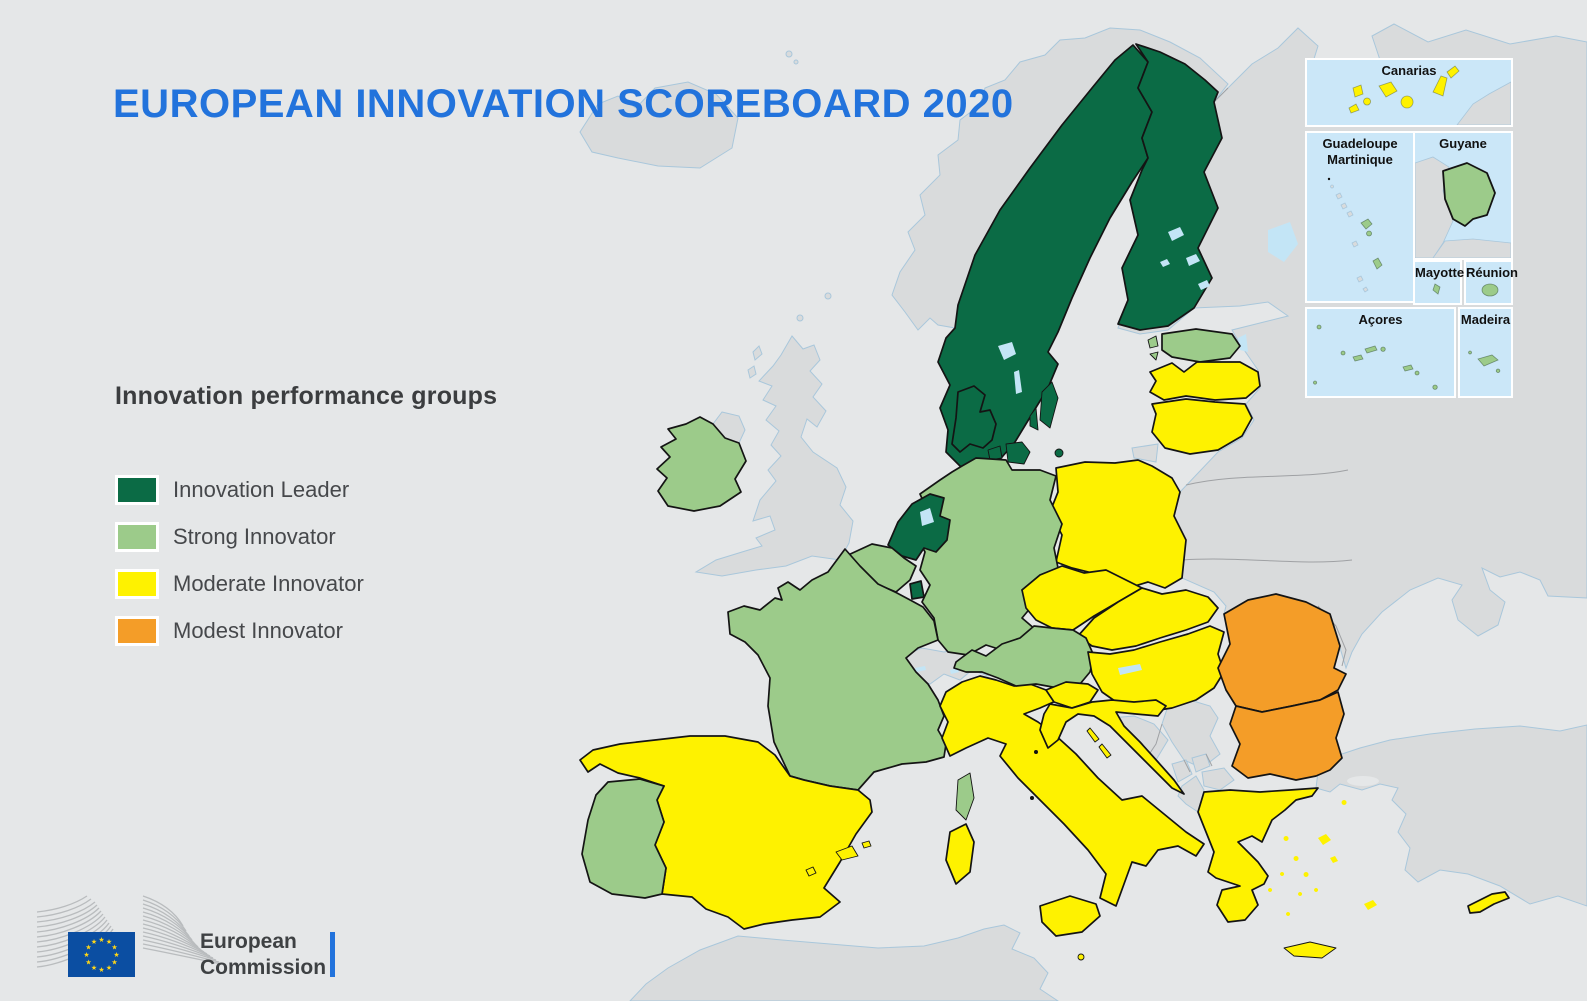 Image resolution: width=1587 pixels, height=1001 pixels. I want to click on country-greece, so click(1258, 855).